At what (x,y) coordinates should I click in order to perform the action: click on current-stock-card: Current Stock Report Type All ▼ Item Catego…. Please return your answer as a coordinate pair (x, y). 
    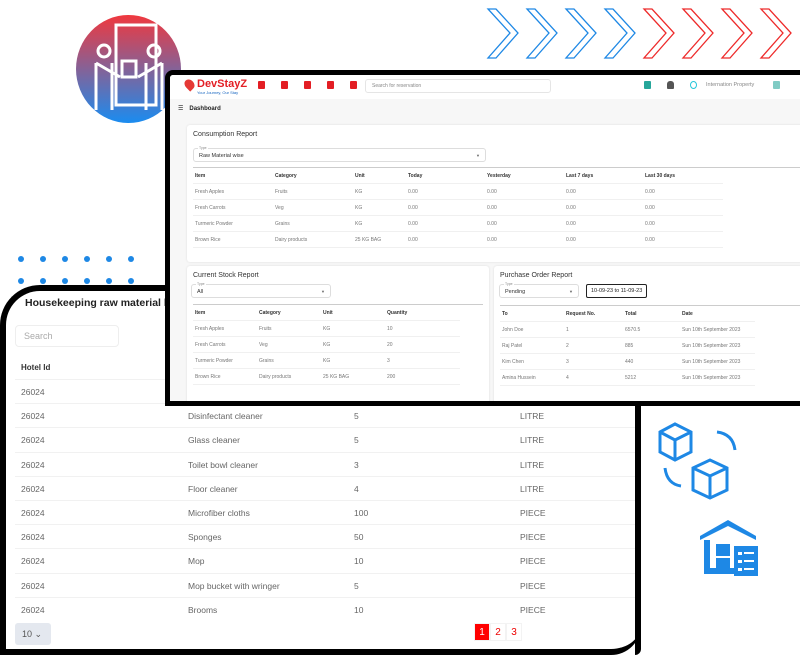
    Looking at the image, I should click on (338, 333).